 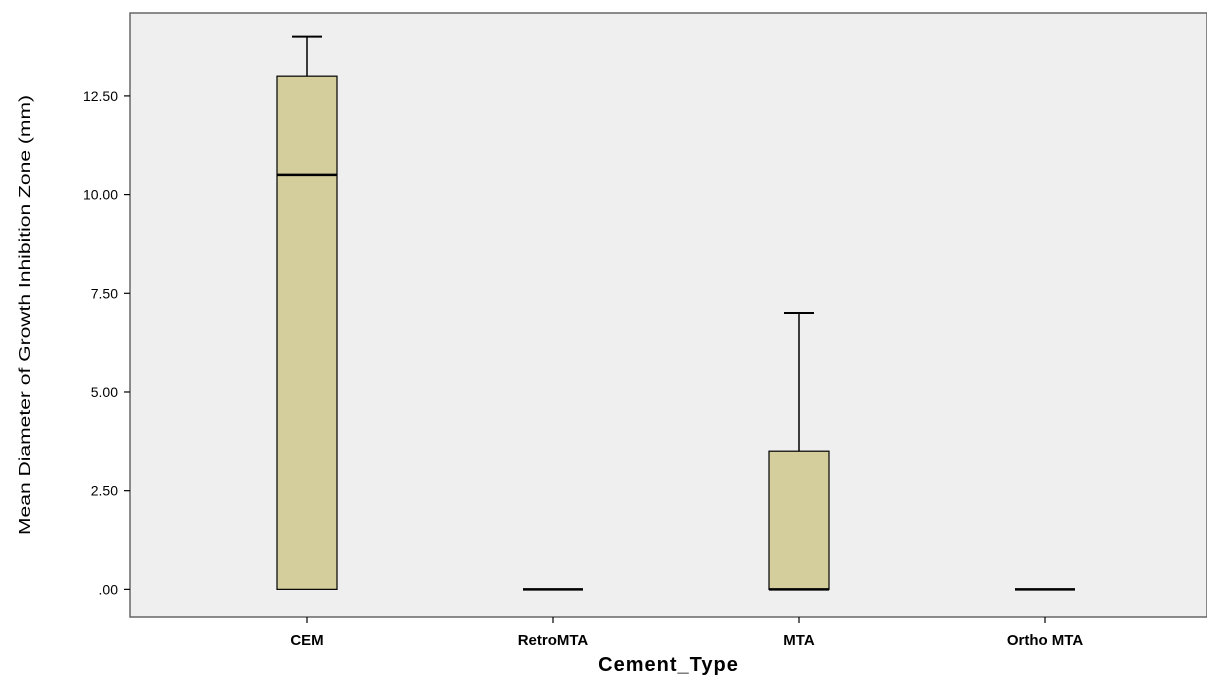 What do you see at coordinates (668, 665) in the screenshot?
I see `x-axis-title: Cement_Type` at bounding box center [668, 665].